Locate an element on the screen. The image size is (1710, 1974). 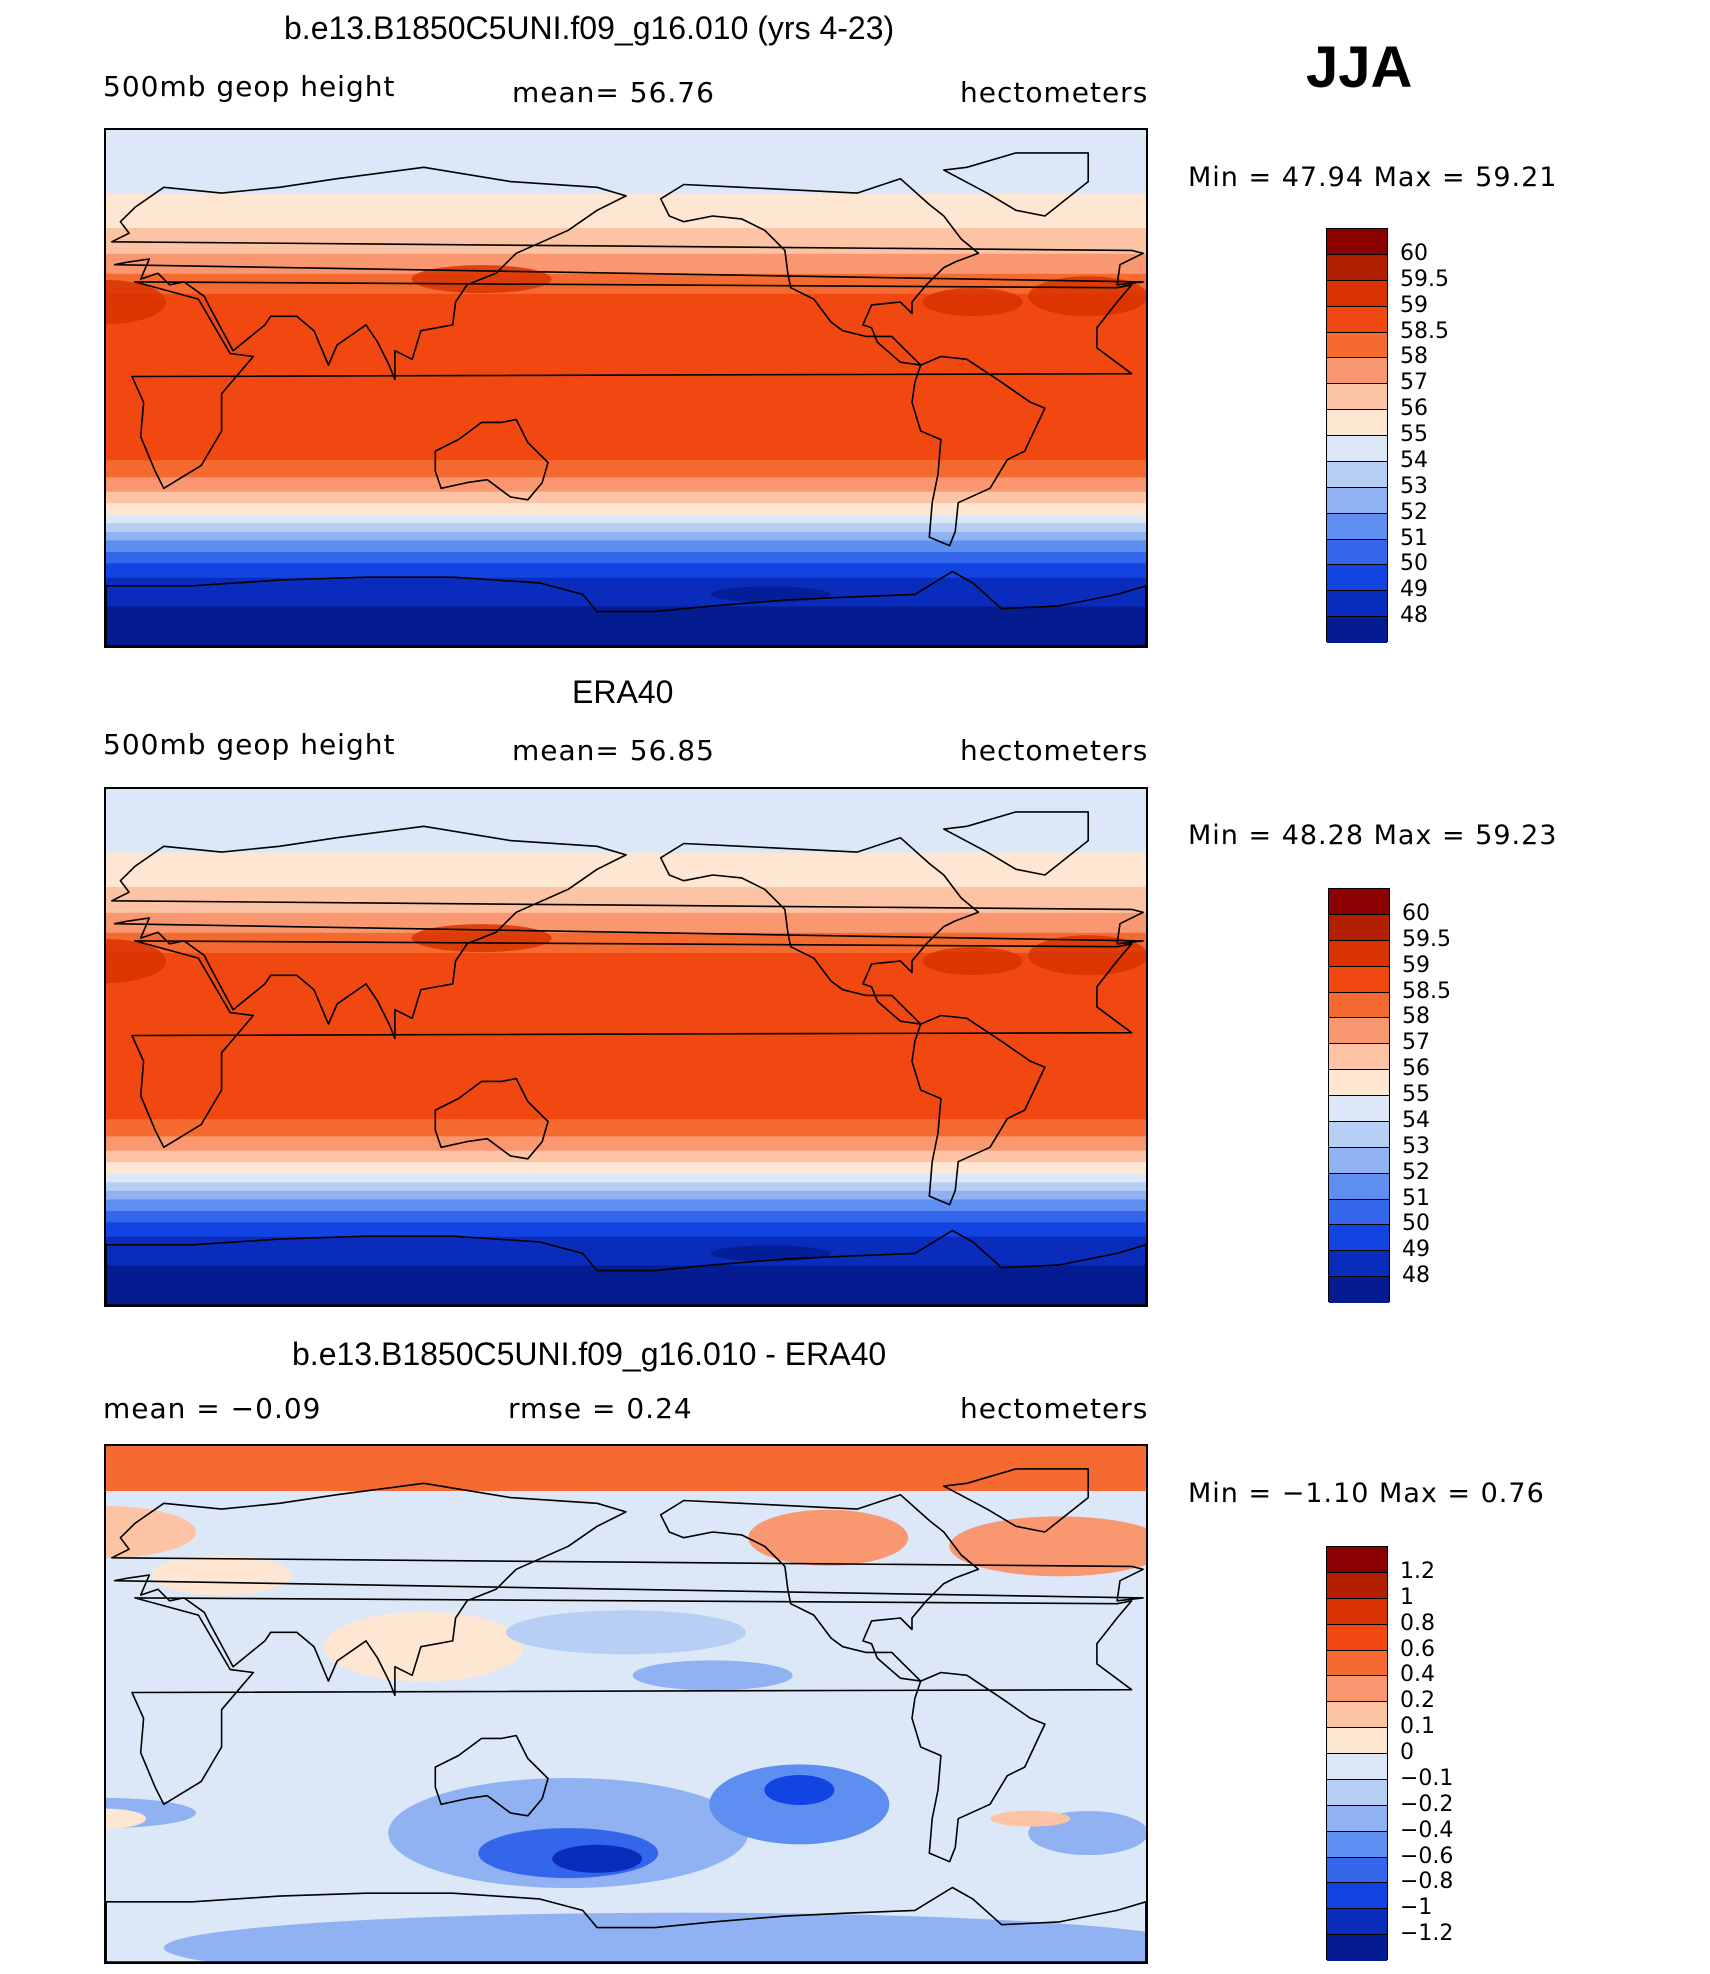
colorbar-tick-label: 60 is located at coordinates (1414, 253).